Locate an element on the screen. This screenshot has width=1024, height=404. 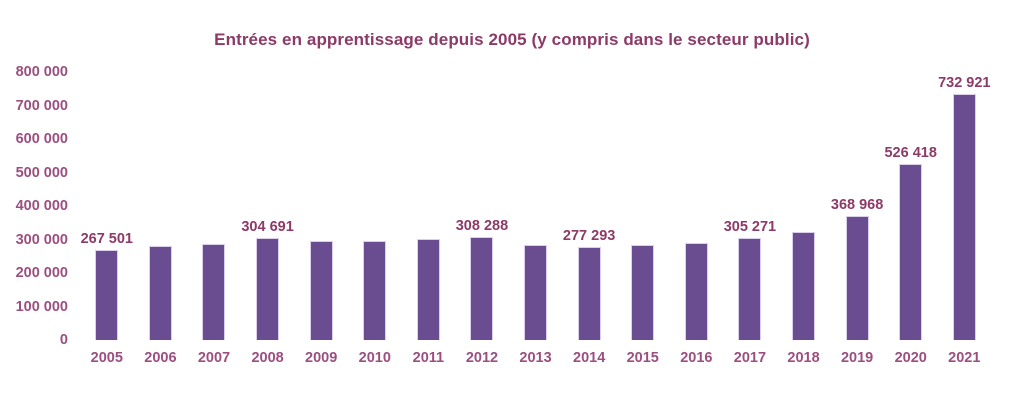
bar-2012 is located at coordinates (482, 288).